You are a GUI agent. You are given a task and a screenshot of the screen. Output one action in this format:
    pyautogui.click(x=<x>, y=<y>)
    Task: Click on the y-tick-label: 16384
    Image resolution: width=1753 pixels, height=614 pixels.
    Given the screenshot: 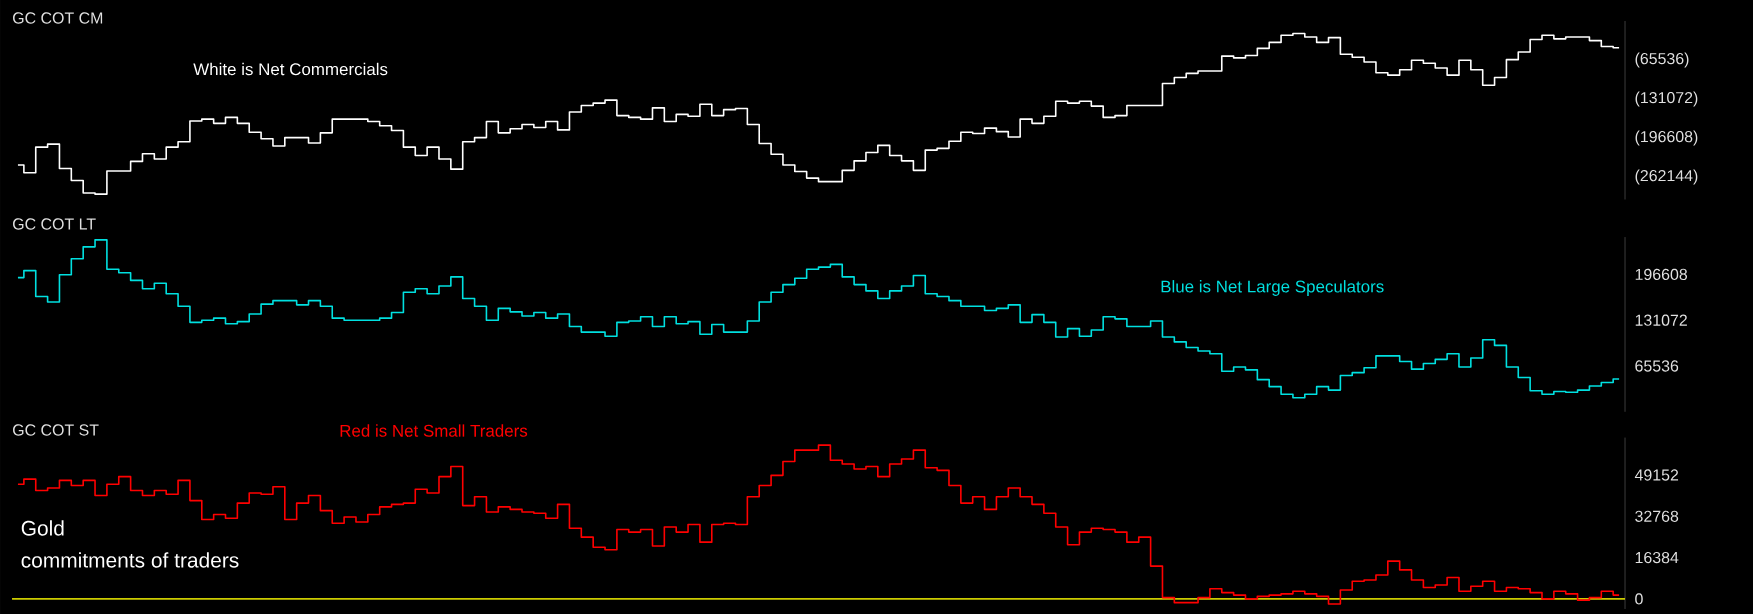 What is the action you would take?
    pyautogui.click(x=1657, y=557)
    